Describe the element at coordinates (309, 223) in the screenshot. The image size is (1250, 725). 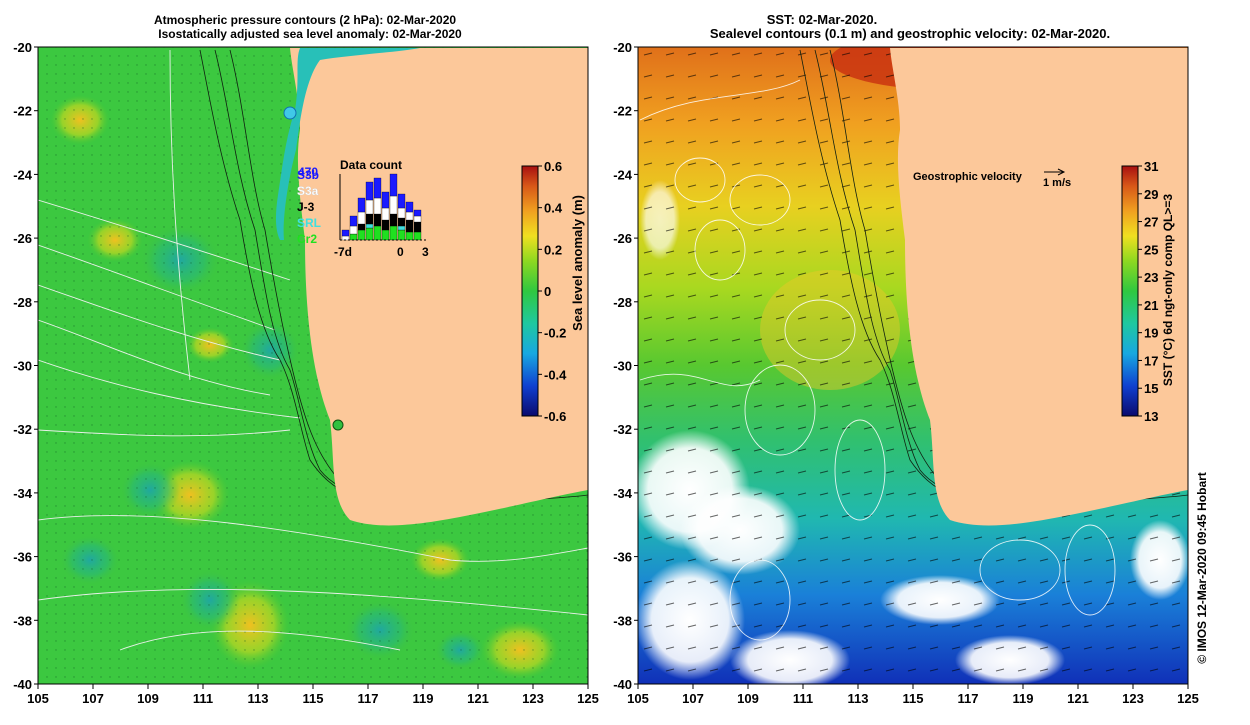
I see `satellite-label: SRL` at that location.